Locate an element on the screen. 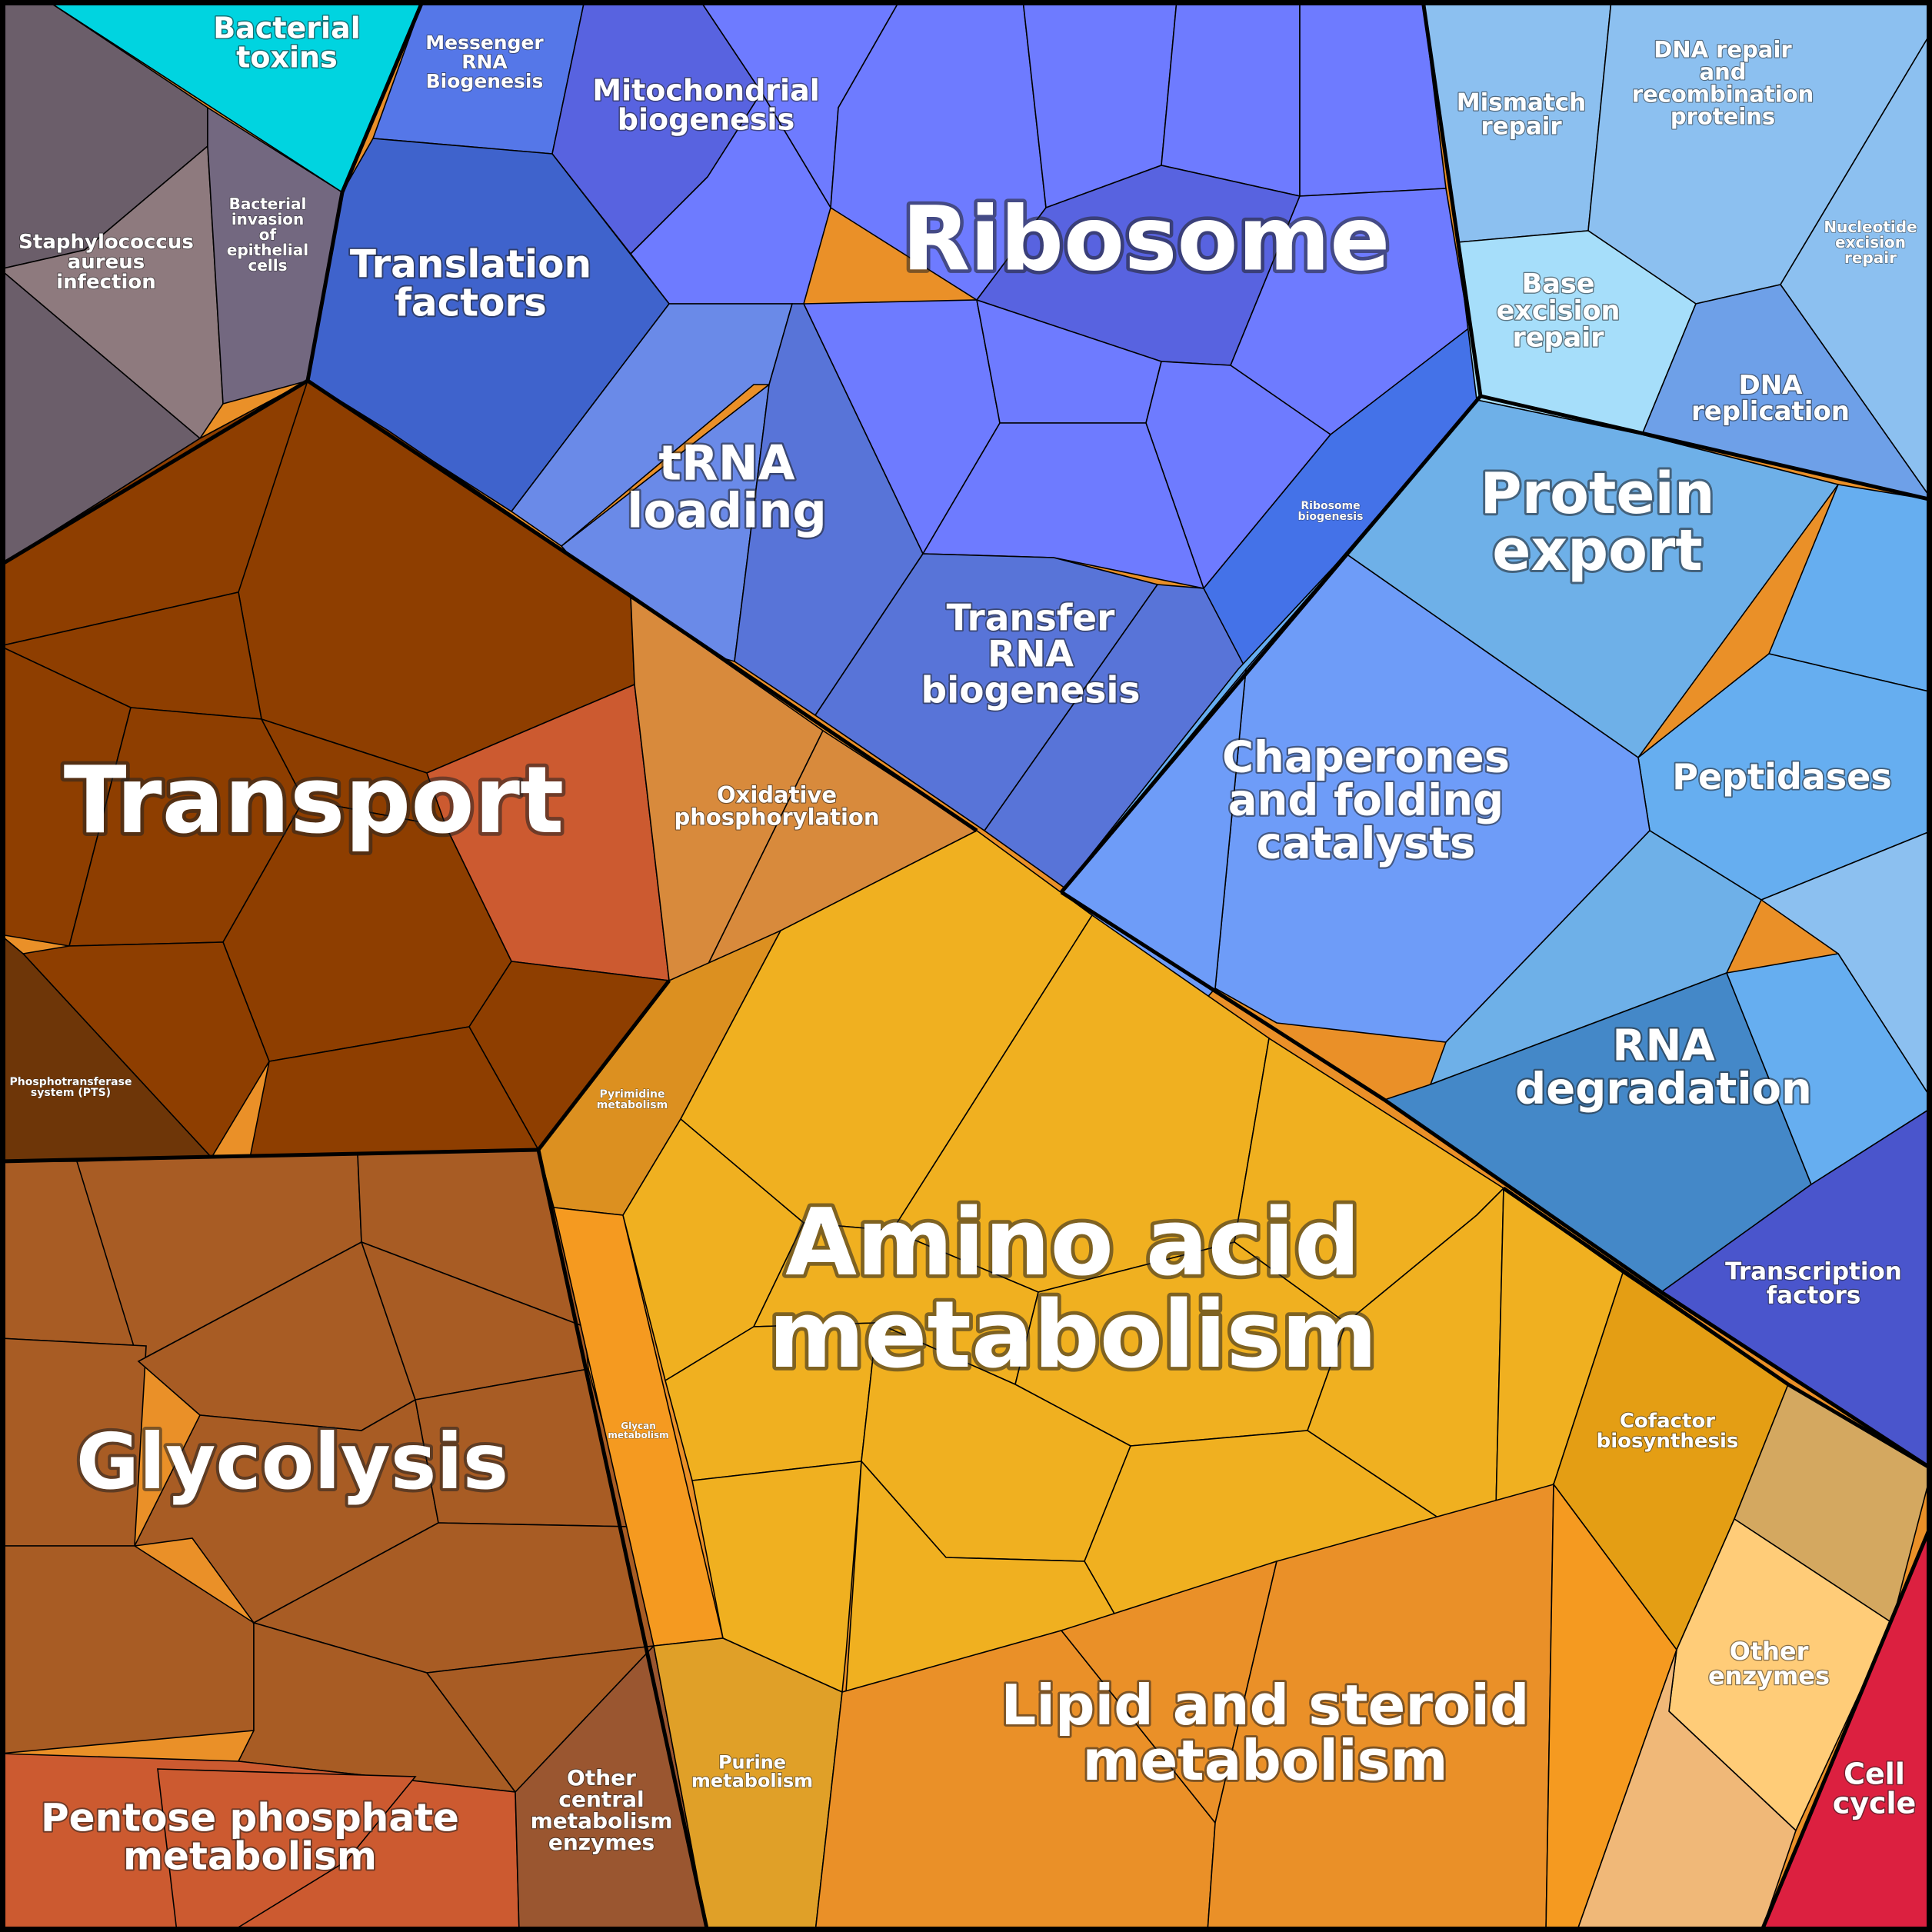 Image resolution: width=1932 pixels, height=1932 pixels. label-line: DNA repair is located at coordinates (1723, 50).